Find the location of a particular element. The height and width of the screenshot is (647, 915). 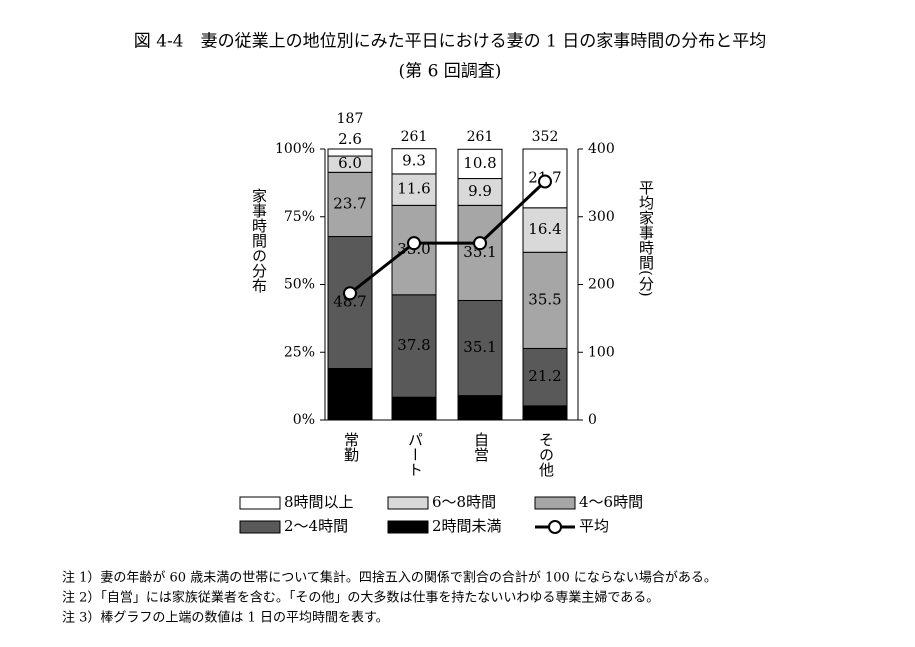

total-label: 352 is located at coordinates (545, 137).